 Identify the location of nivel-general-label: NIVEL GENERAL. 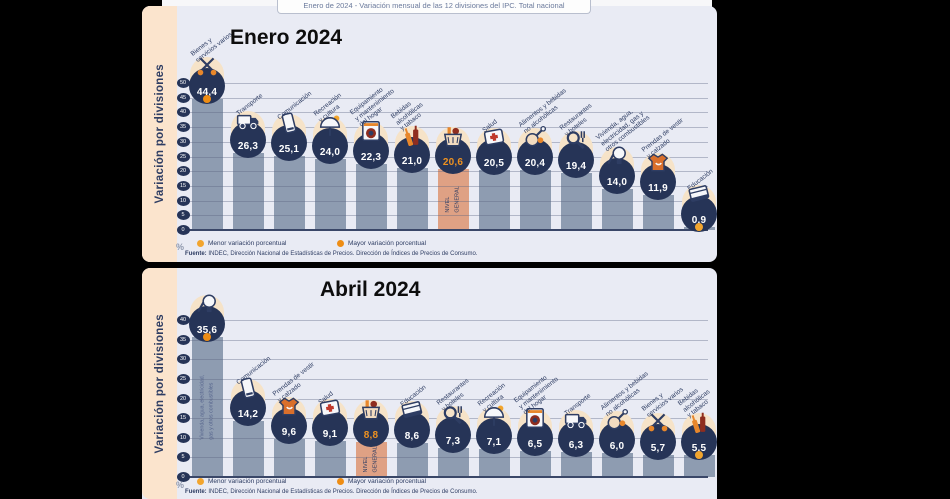
(370, 459).